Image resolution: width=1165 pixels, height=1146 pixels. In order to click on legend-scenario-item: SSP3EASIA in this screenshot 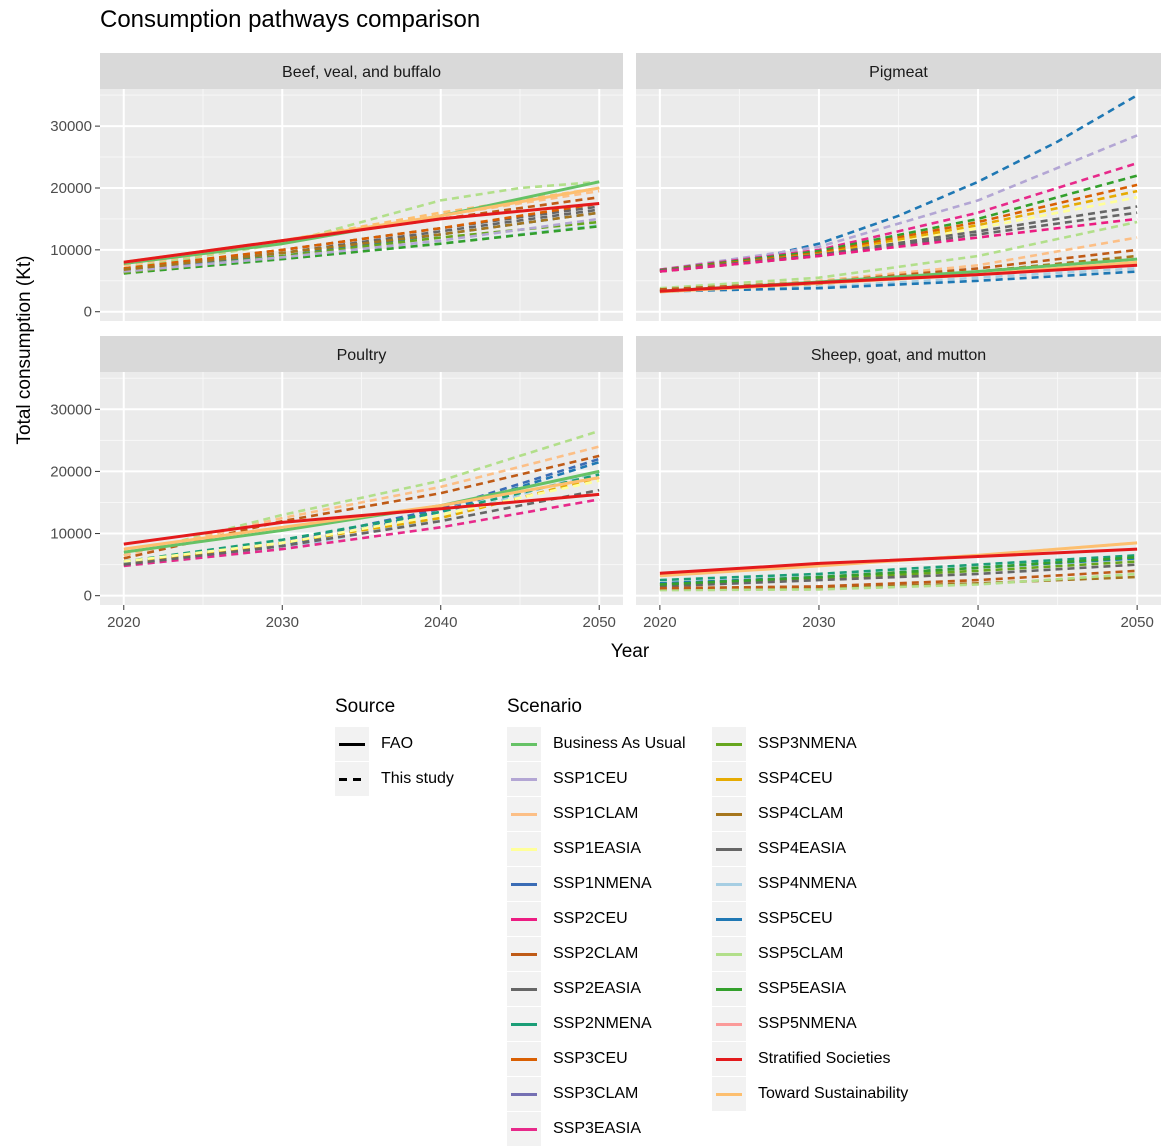, I will do `click(574, 1129)`.